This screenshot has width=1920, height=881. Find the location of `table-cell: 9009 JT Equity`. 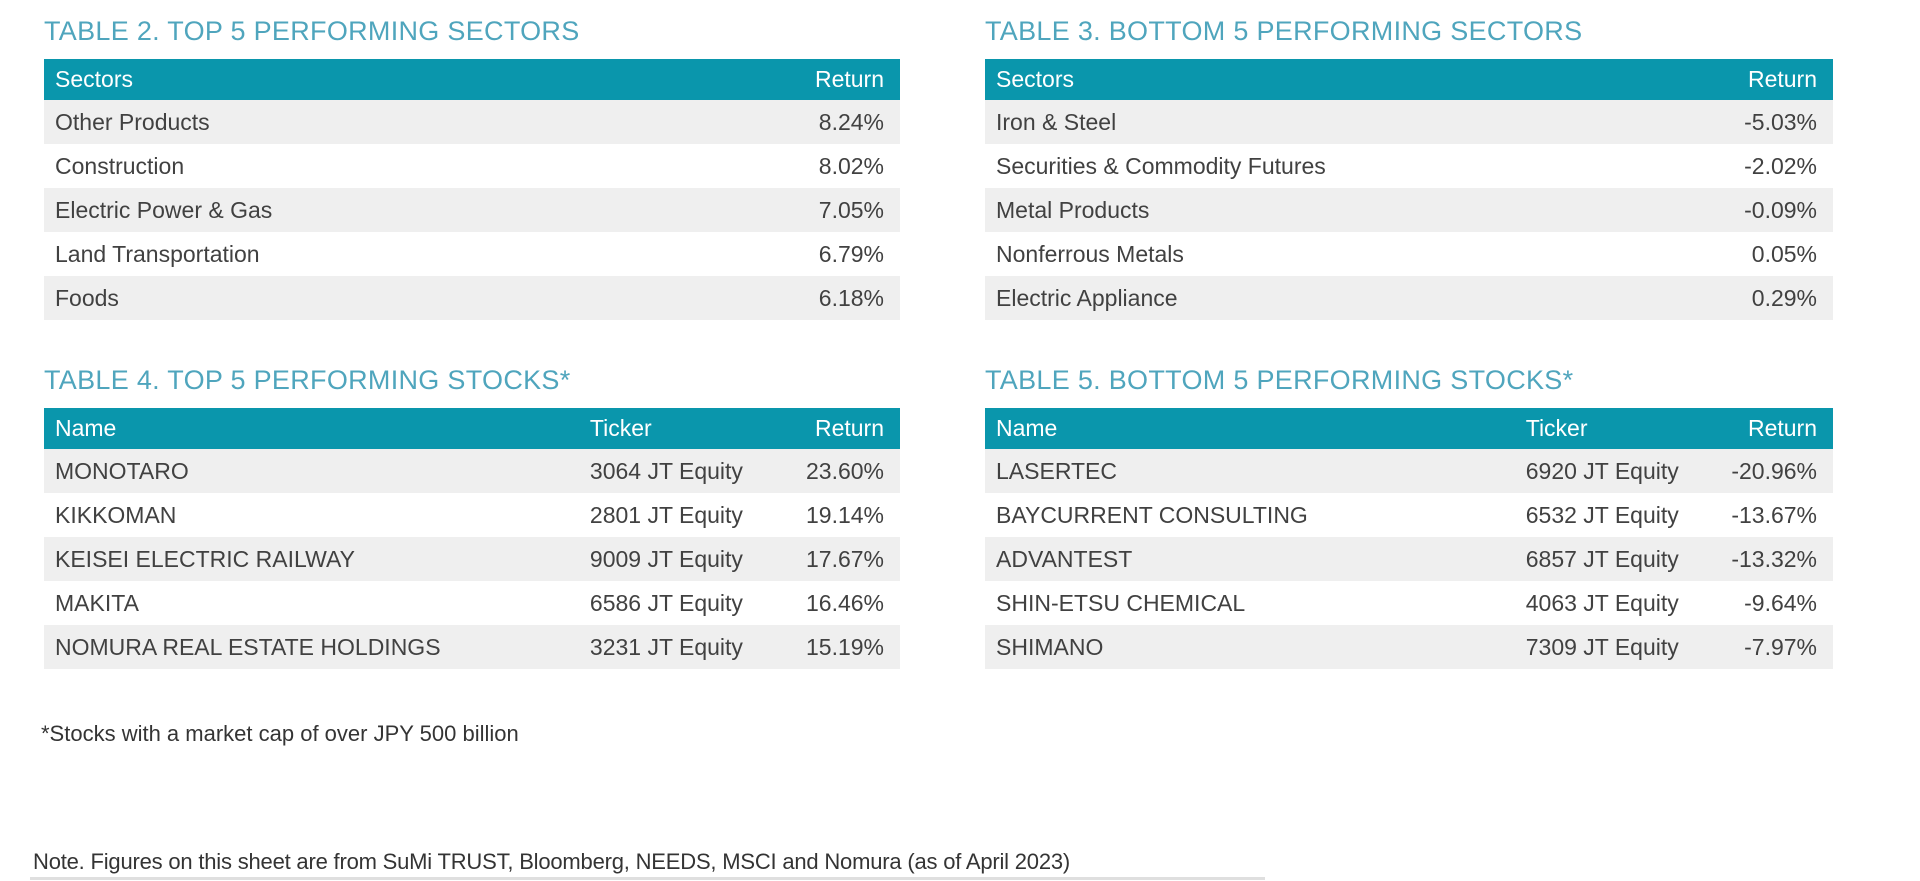

table-cell: 9009 JT Equity is located at coordinates (681, 559).